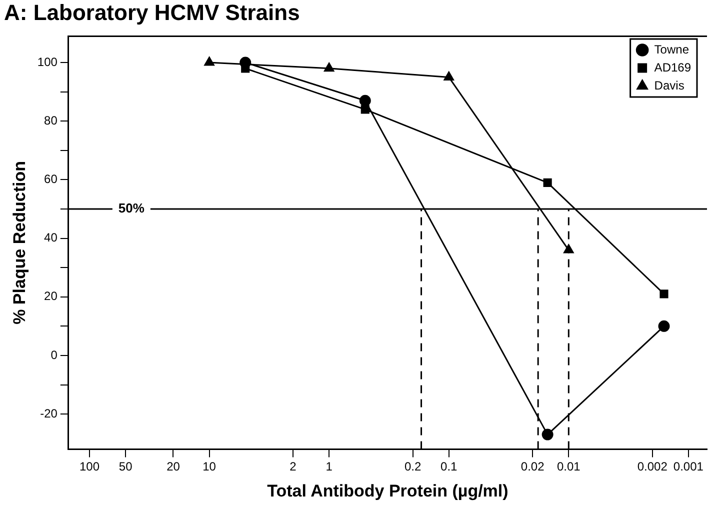  I want to click on x-tick-label: 1, so click(329, 467).